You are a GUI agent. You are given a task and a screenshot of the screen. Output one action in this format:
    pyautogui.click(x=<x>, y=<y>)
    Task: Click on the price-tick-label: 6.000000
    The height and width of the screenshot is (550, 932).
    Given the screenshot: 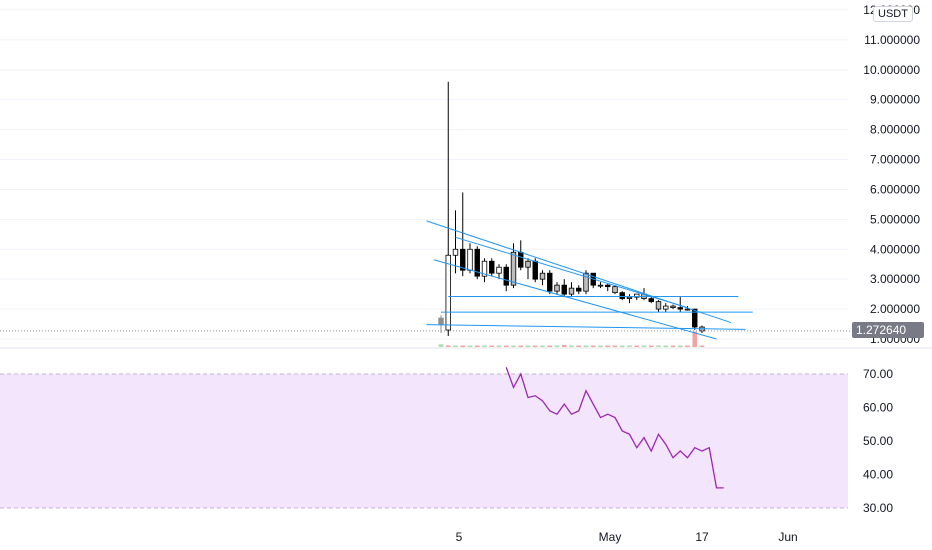 What is the action you would take?
    pyautogui.click(x=895, y=189)
    